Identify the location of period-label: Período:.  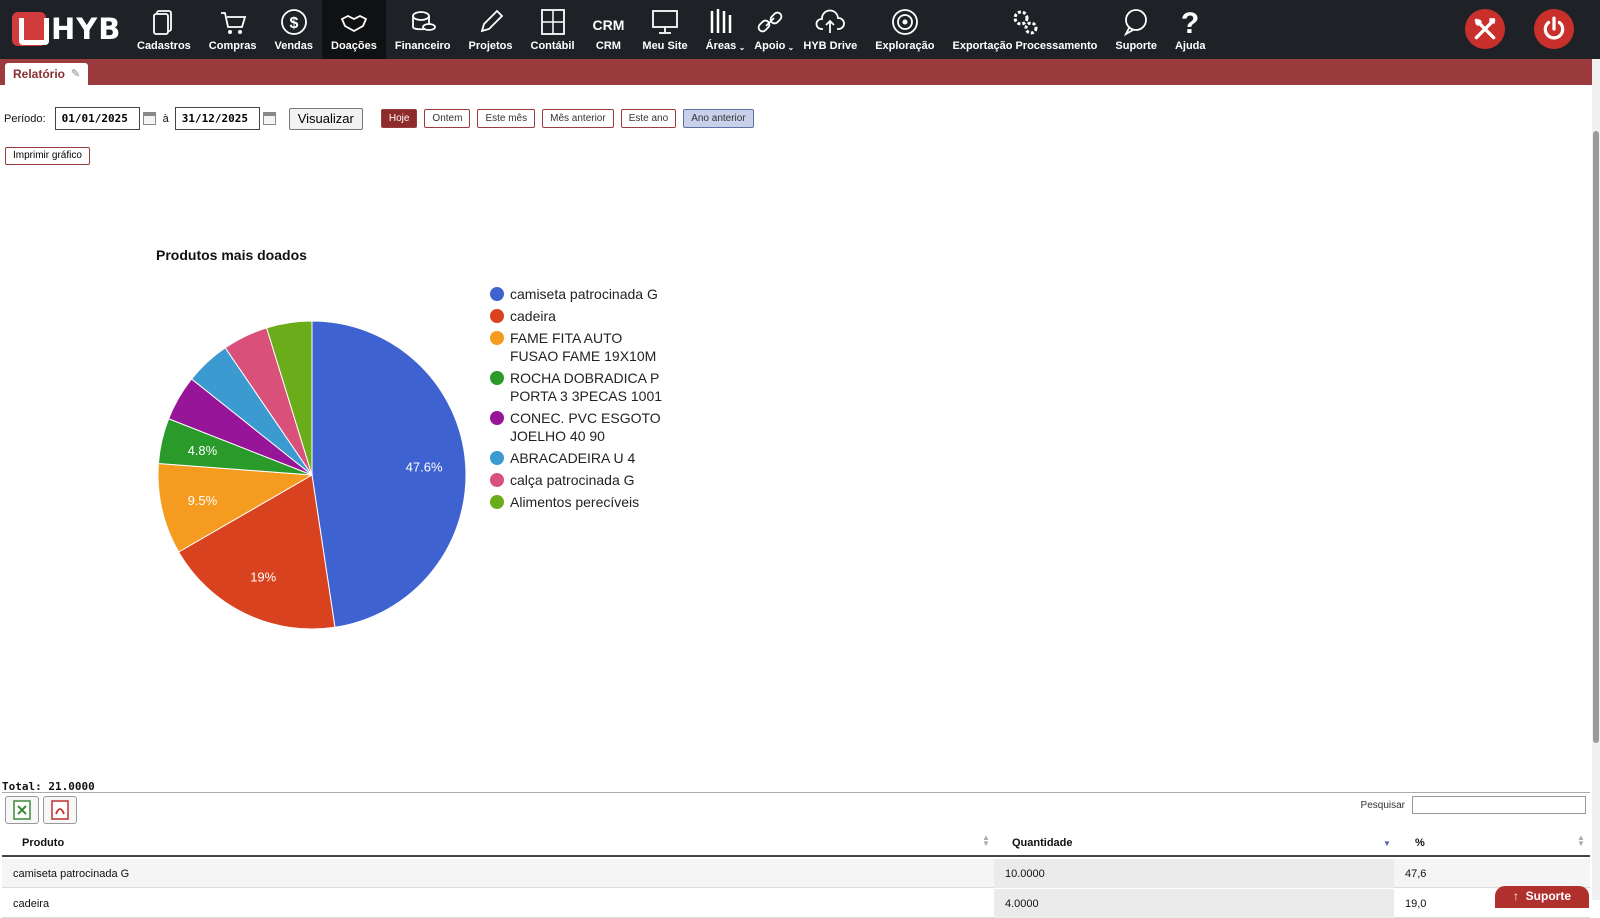
(25, 118).